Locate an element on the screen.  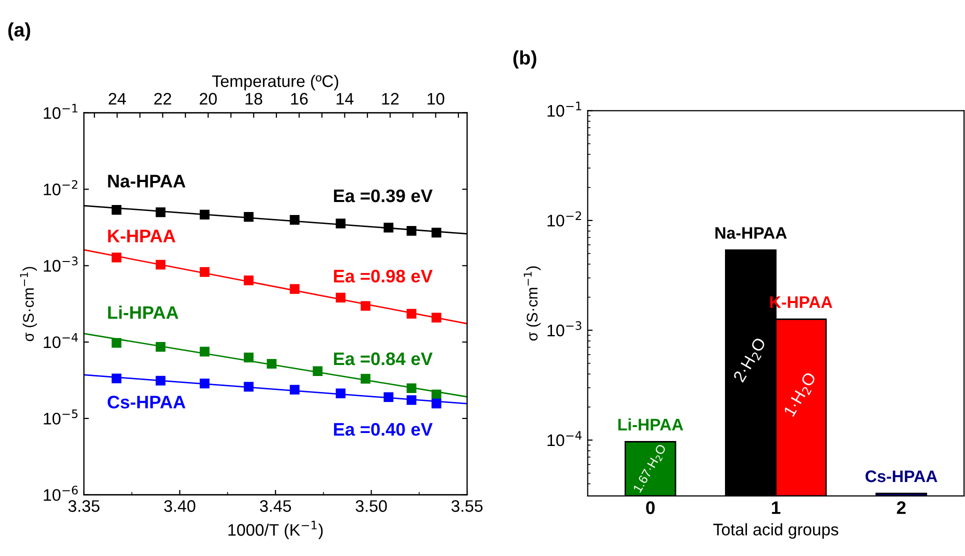
y-tick-label: 10$^{−5}$ is located at coordinates (61, 417).